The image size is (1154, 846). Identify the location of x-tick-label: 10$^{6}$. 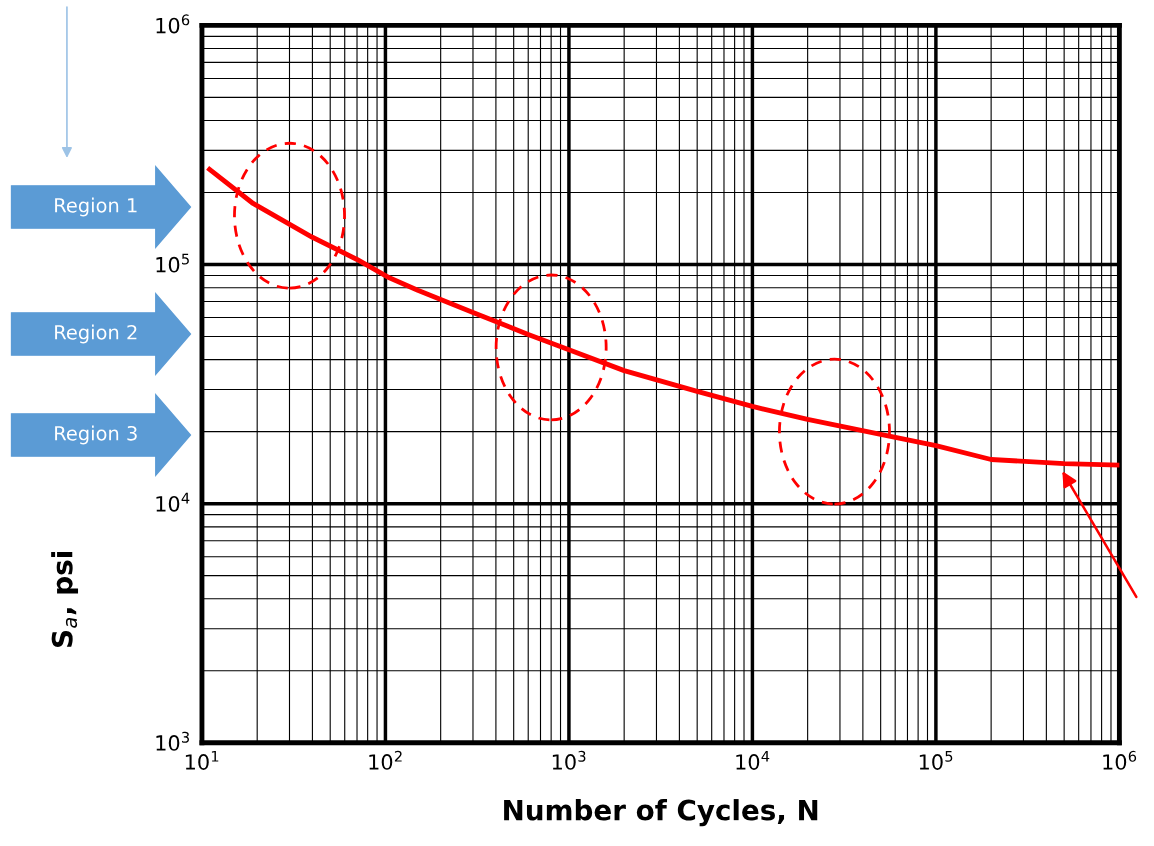
(1120, 760).